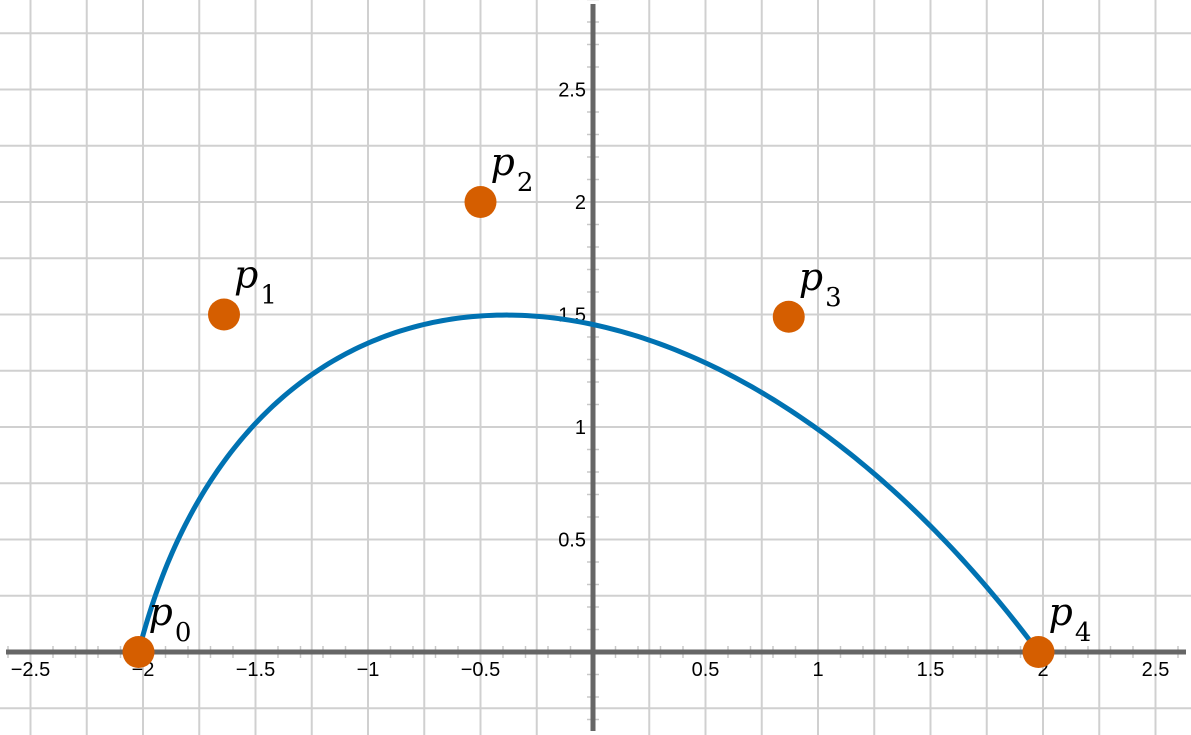 Image resolution: width=1191 pixels, height=735 pixels. I want to click on control-point-label-p3: p3, so click(820, 284).